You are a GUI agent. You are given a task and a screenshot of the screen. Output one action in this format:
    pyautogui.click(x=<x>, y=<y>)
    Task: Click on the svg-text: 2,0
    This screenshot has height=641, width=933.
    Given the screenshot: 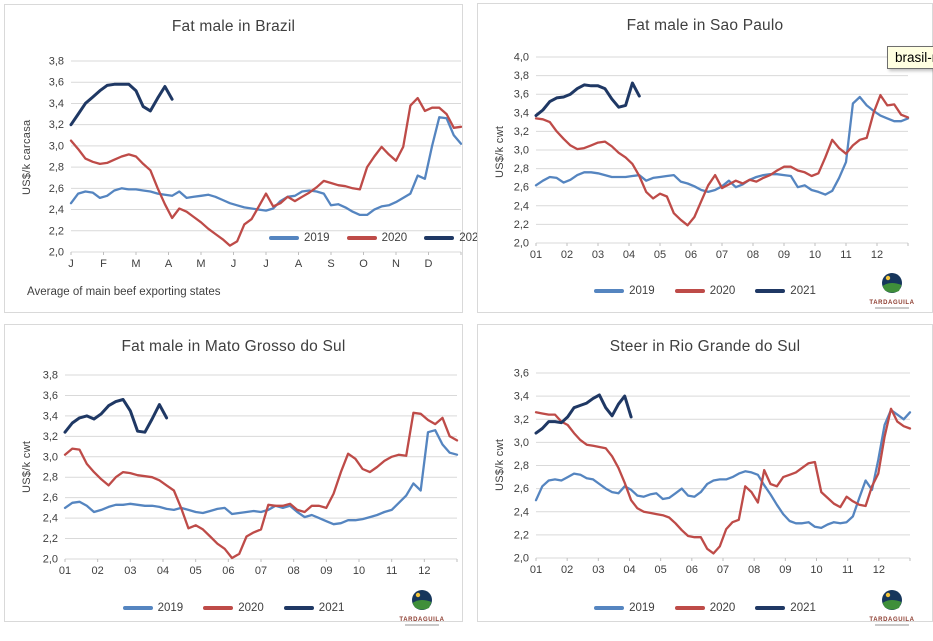 What is the action you would take?
    pyautogui.click(x=50, y=560)
    